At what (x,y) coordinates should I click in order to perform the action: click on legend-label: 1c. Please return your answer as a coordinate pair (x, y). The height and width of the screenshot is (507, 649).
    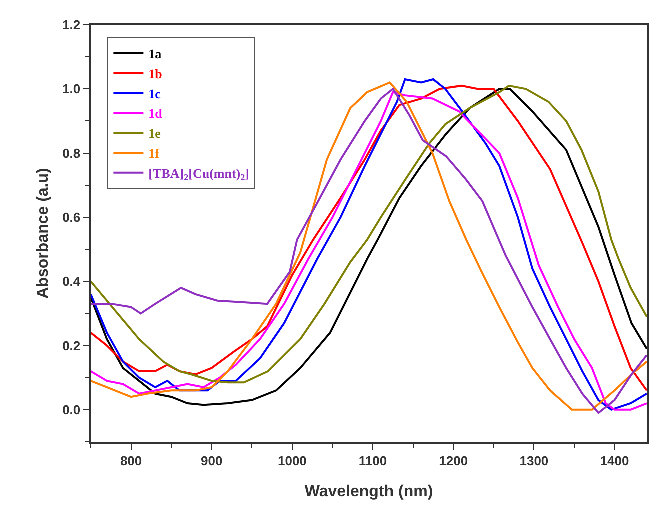
    Looking at the image, I should click on (155, 94).